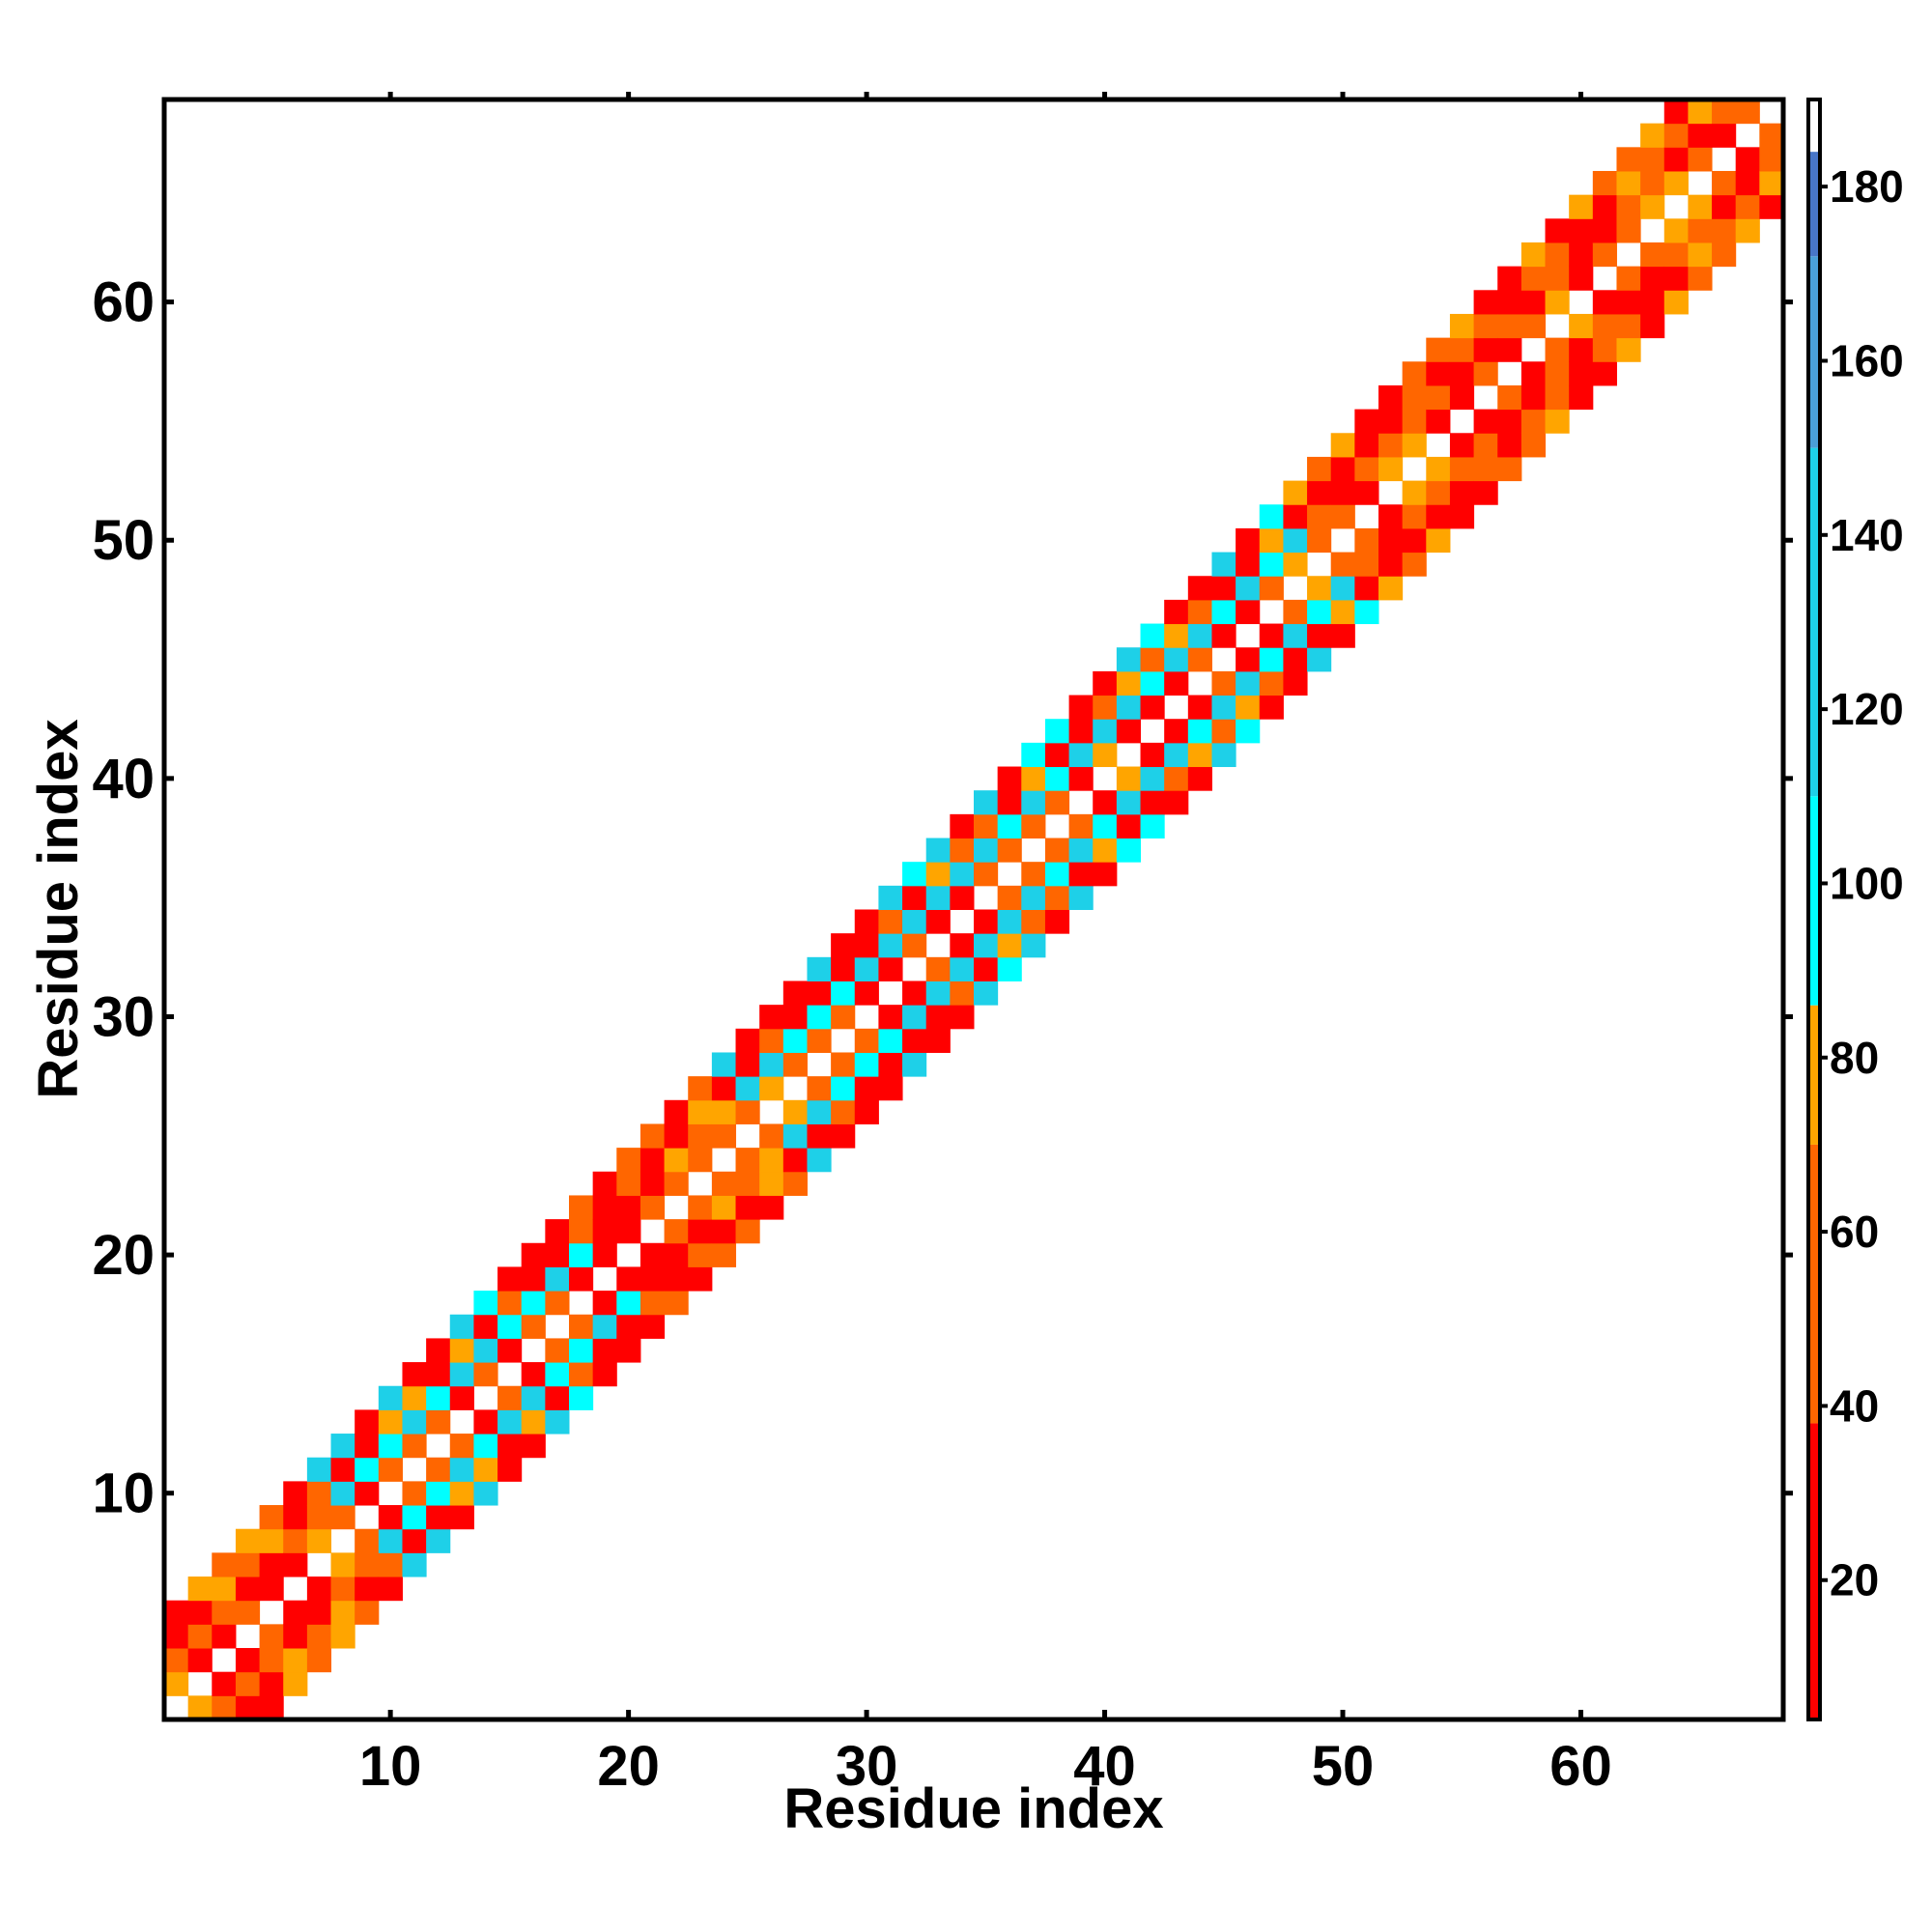  What do you see at coordinates (1854, 1580) in the screenshot?
I see `colorbar-tick-label: 20` at bounding box center [1854, 1580].